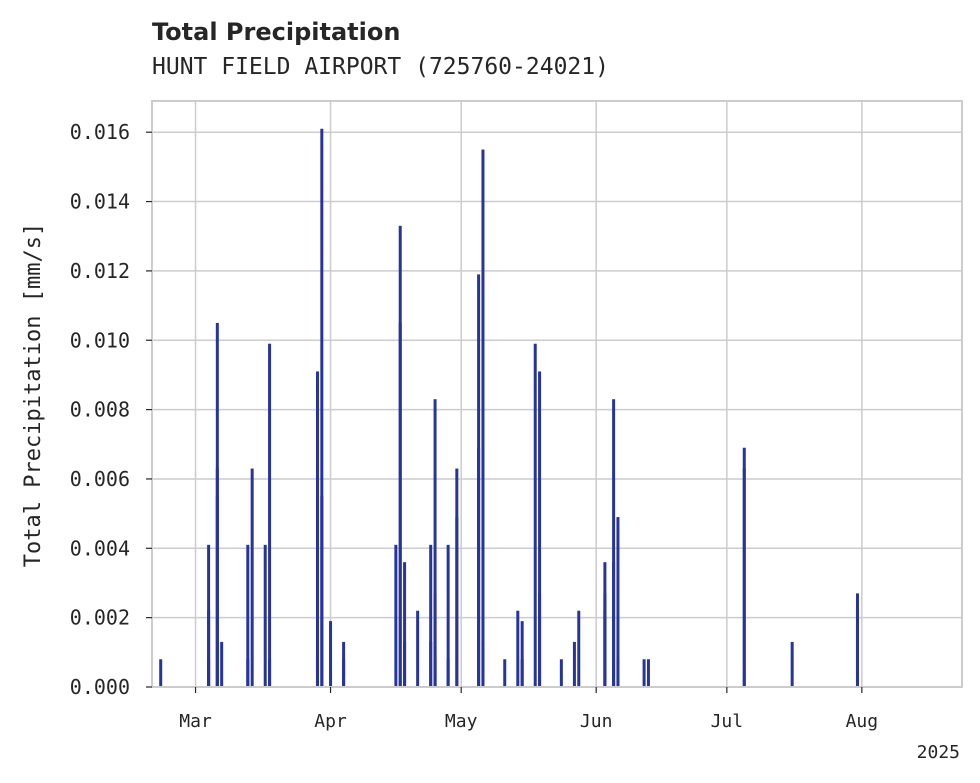 This screenshot has width=980, height=783. What do you see at coordinates (100, 271) in the screenshot?
I see `y-tick-label: 0.012` at bounding box center [100, 271].